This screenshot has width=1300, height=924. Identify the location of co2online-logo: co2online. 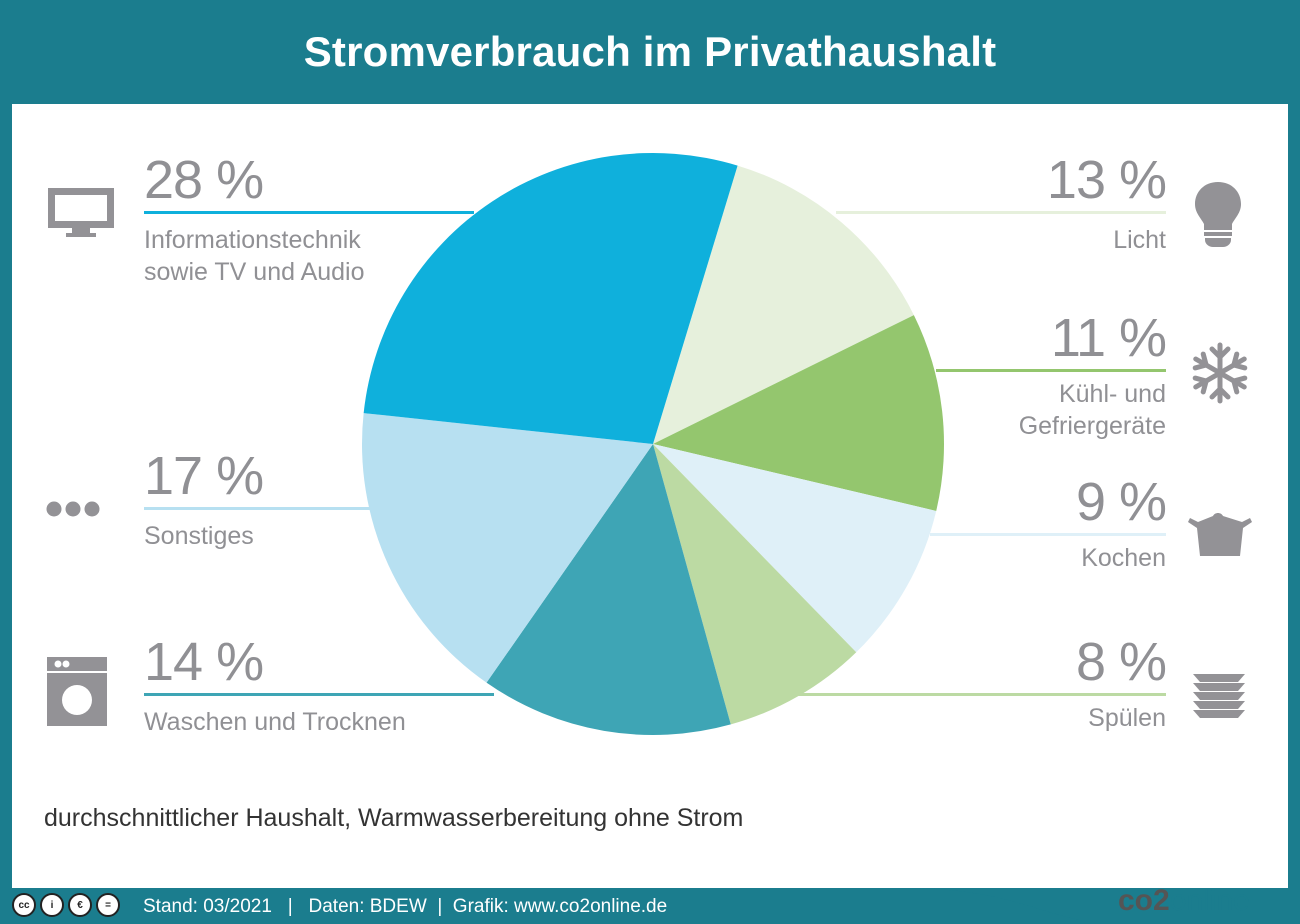
(1184, 901).